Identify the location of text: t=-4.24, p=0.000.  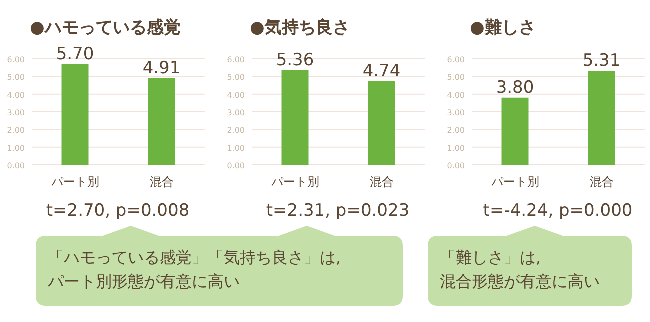
(558, 211).